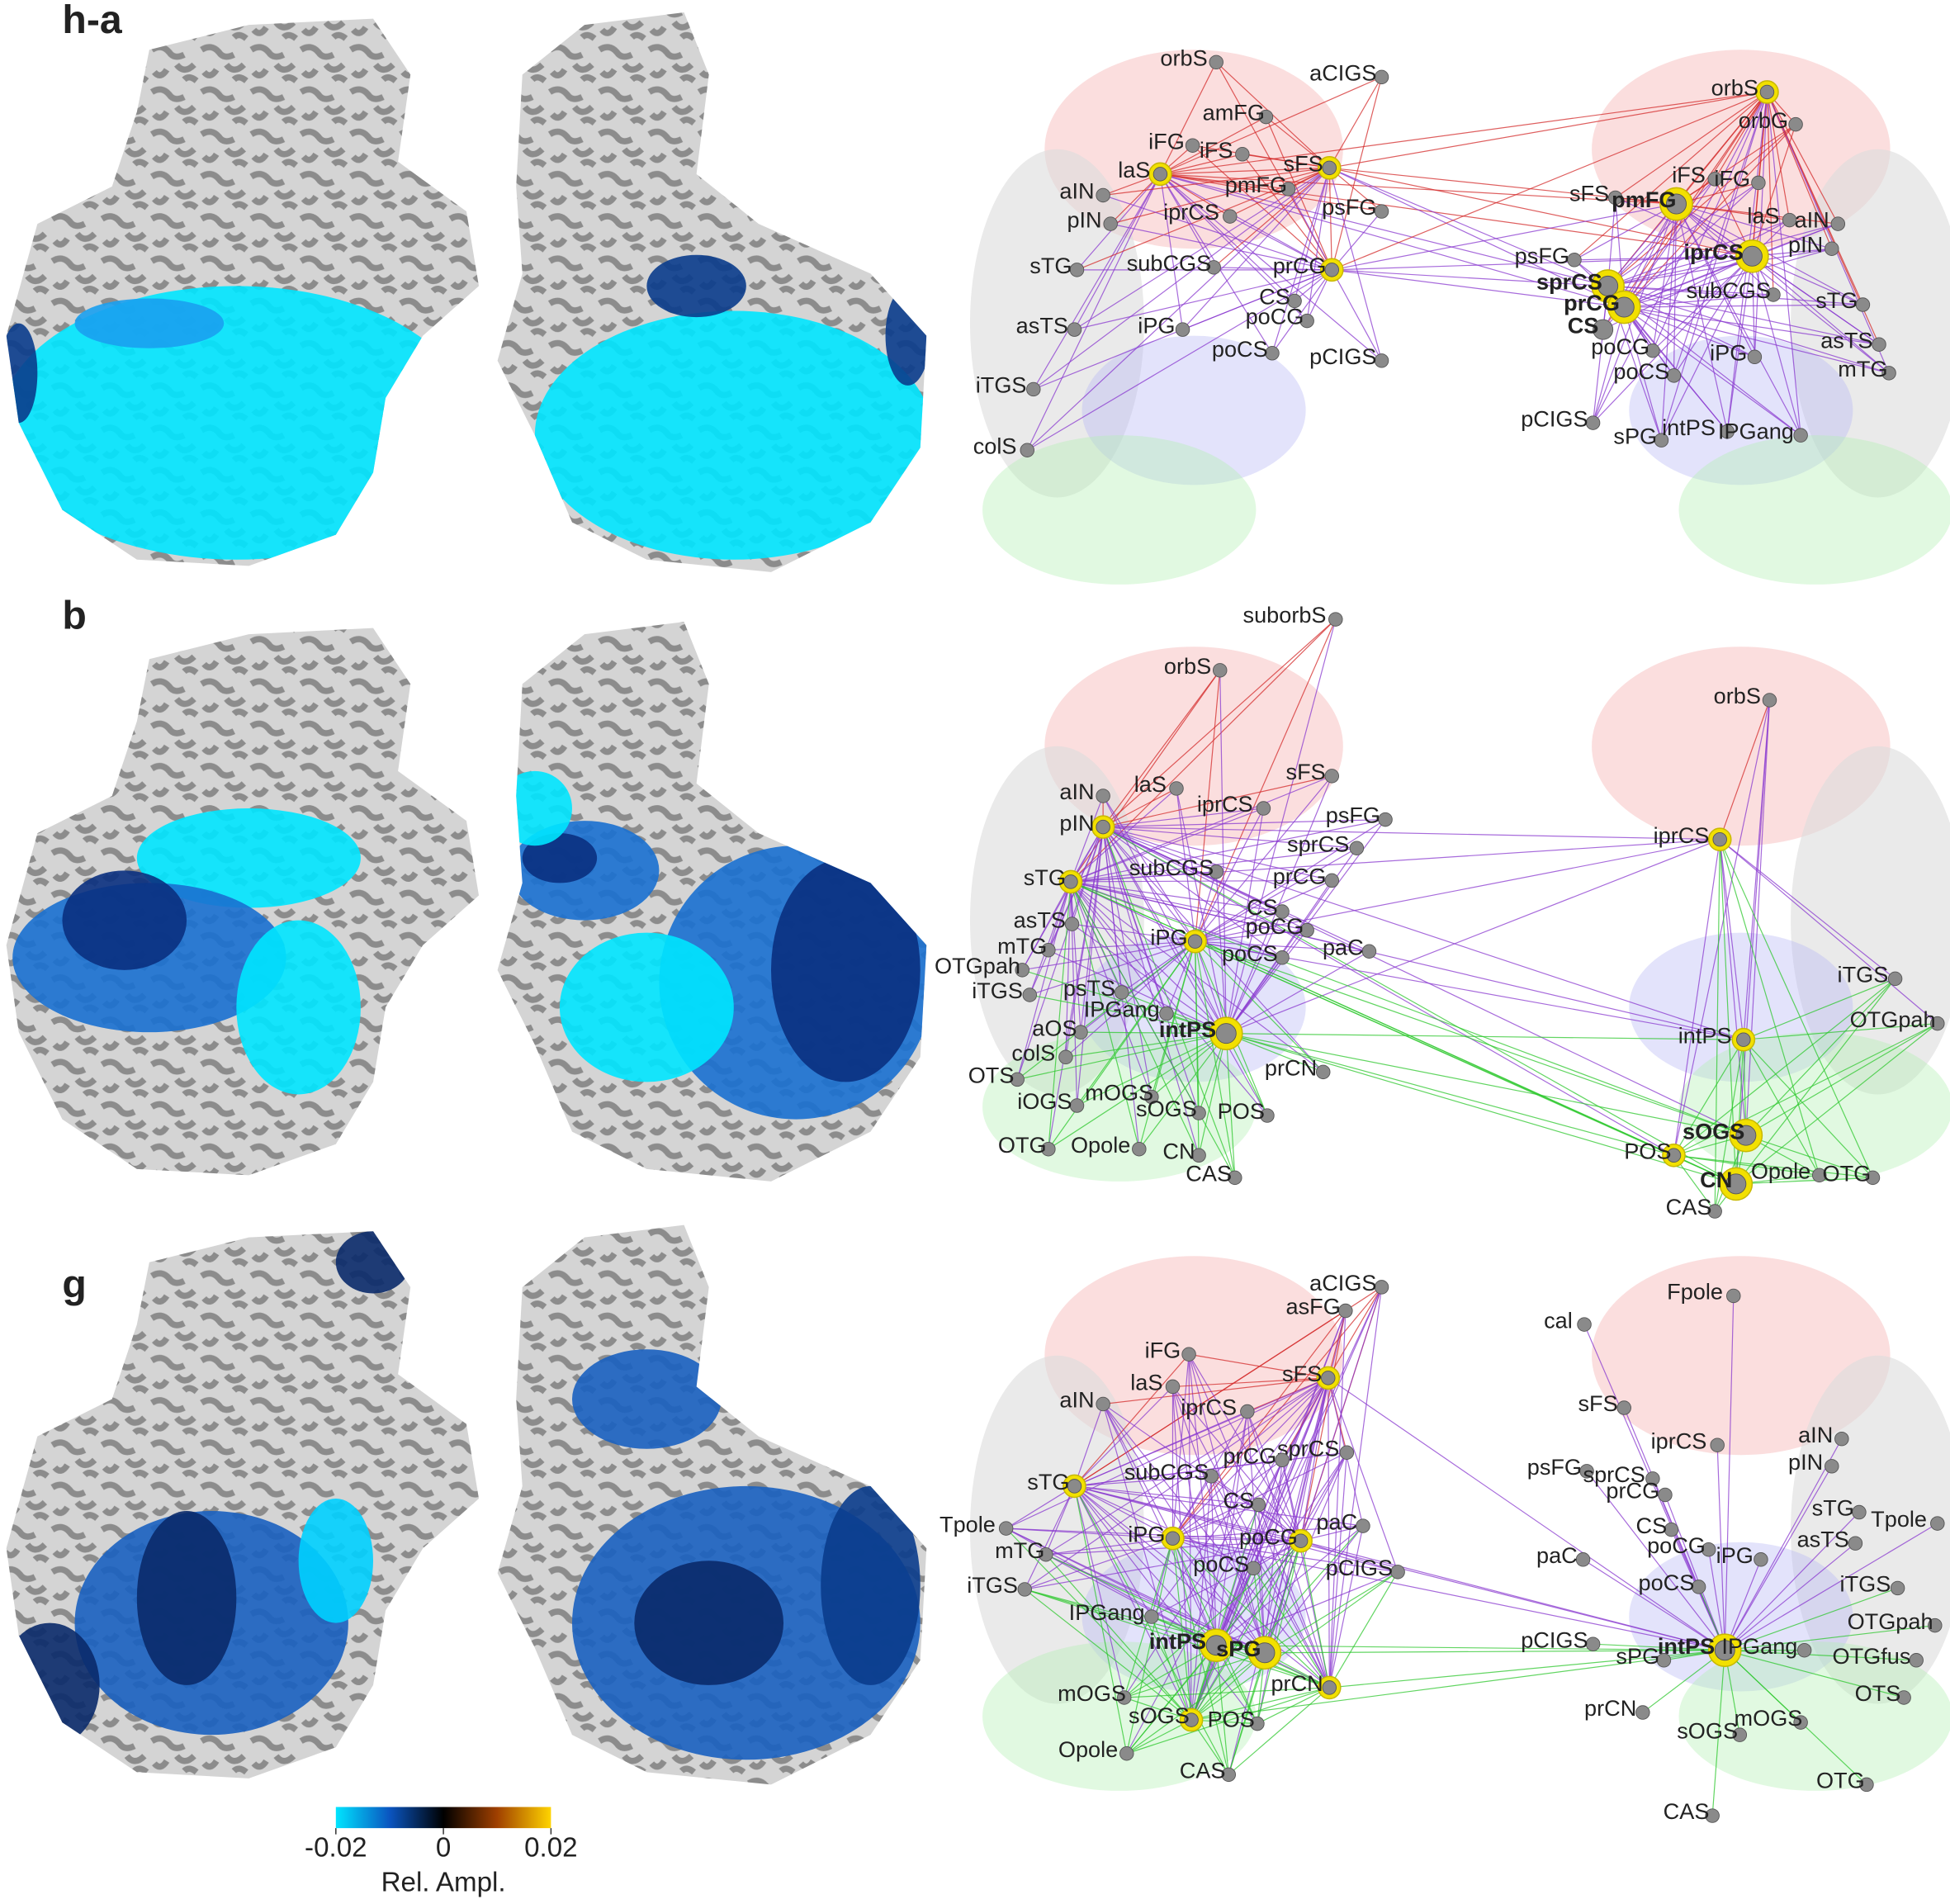  What do you see at coordinates (1297, 1683) in the screenshot?
I see `node-label: prCN` at bounding box center [1297, 1683].